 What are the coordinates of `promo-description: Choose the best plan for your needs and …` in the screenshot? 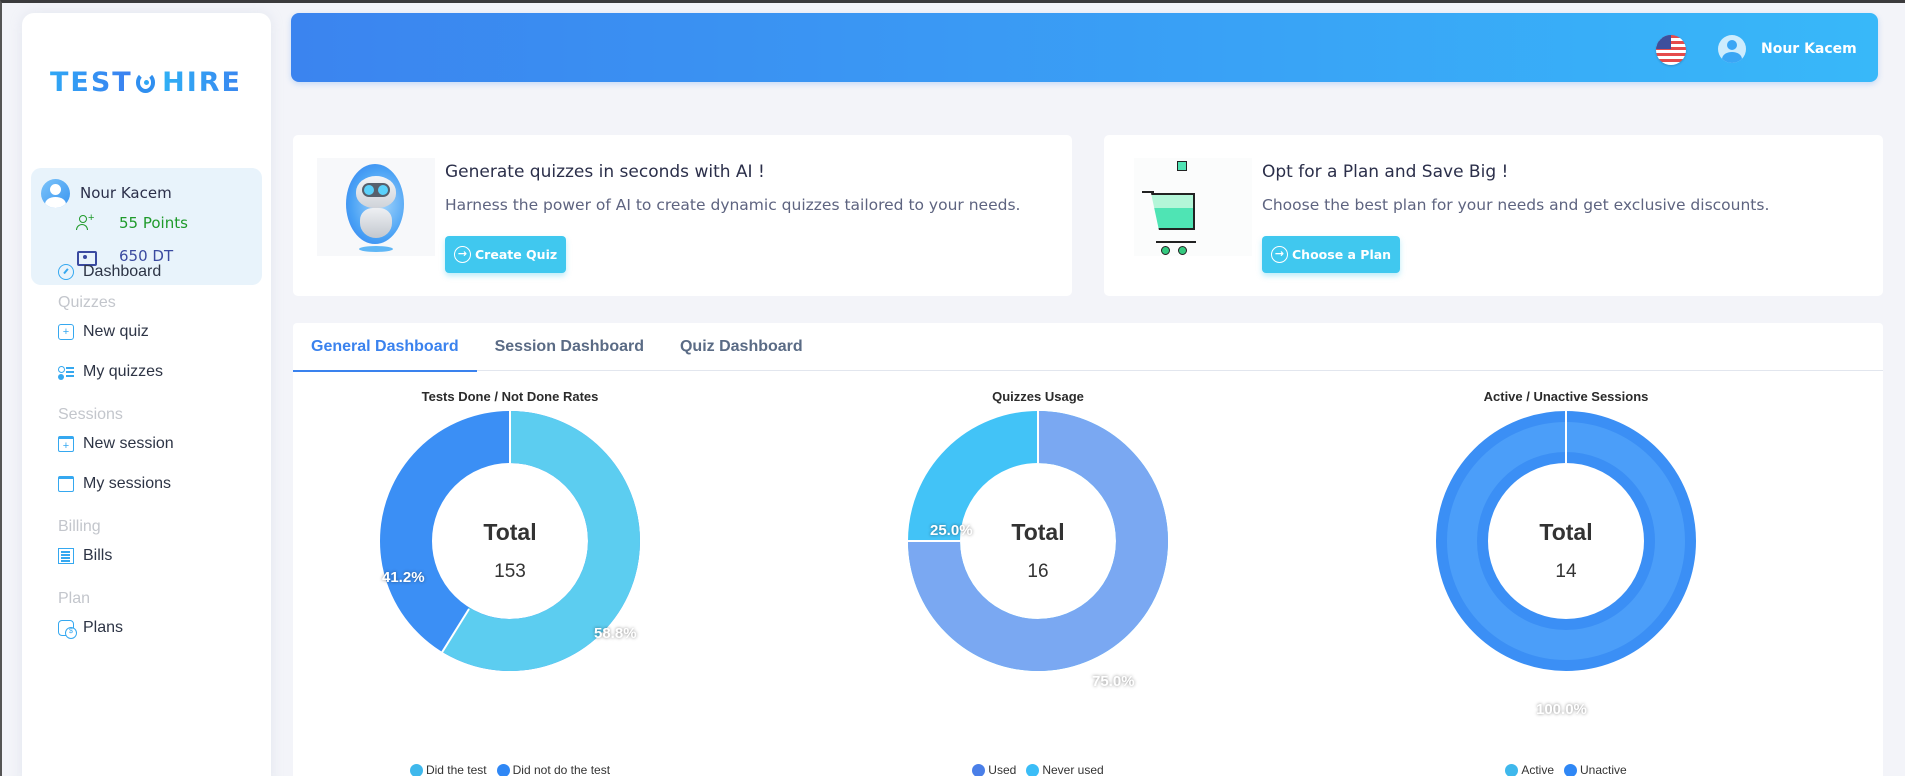 It's located at (1516, 205).